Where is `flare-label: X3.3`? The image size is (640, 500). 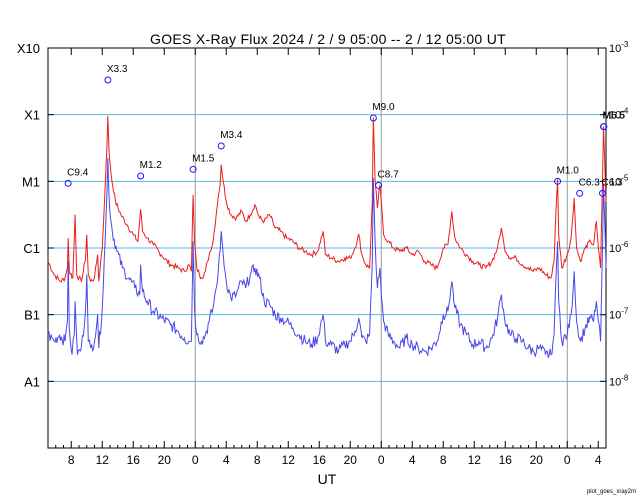 flare-label: X3.3 is located at coordinates (117, 69).